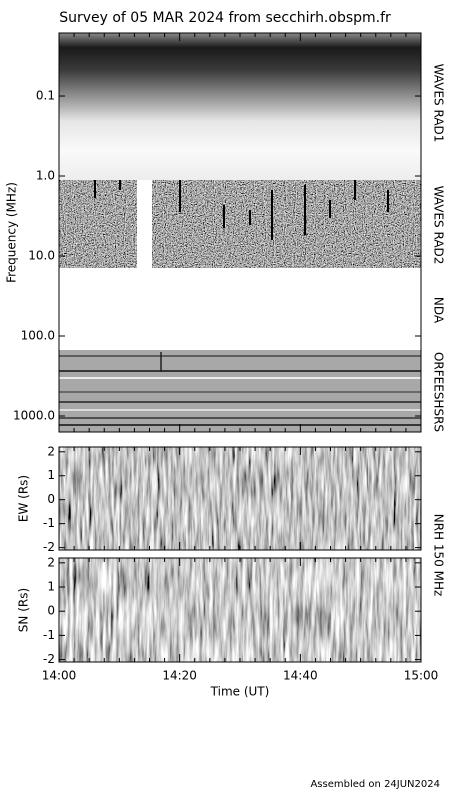  I want to click on y-tick-label: 1000.0, so click(34, 415).